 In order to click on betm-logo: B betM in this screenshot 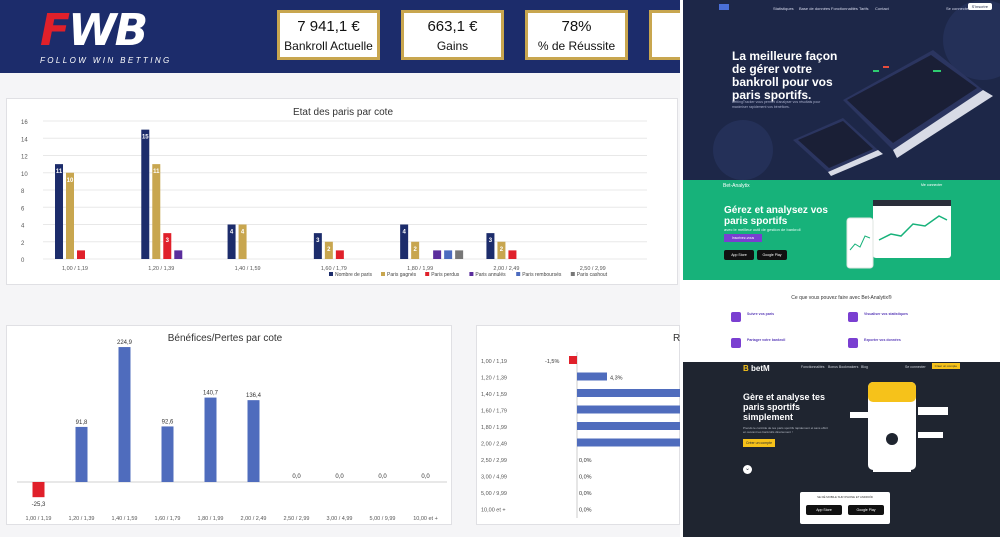, I will do `click(756, 368)`.